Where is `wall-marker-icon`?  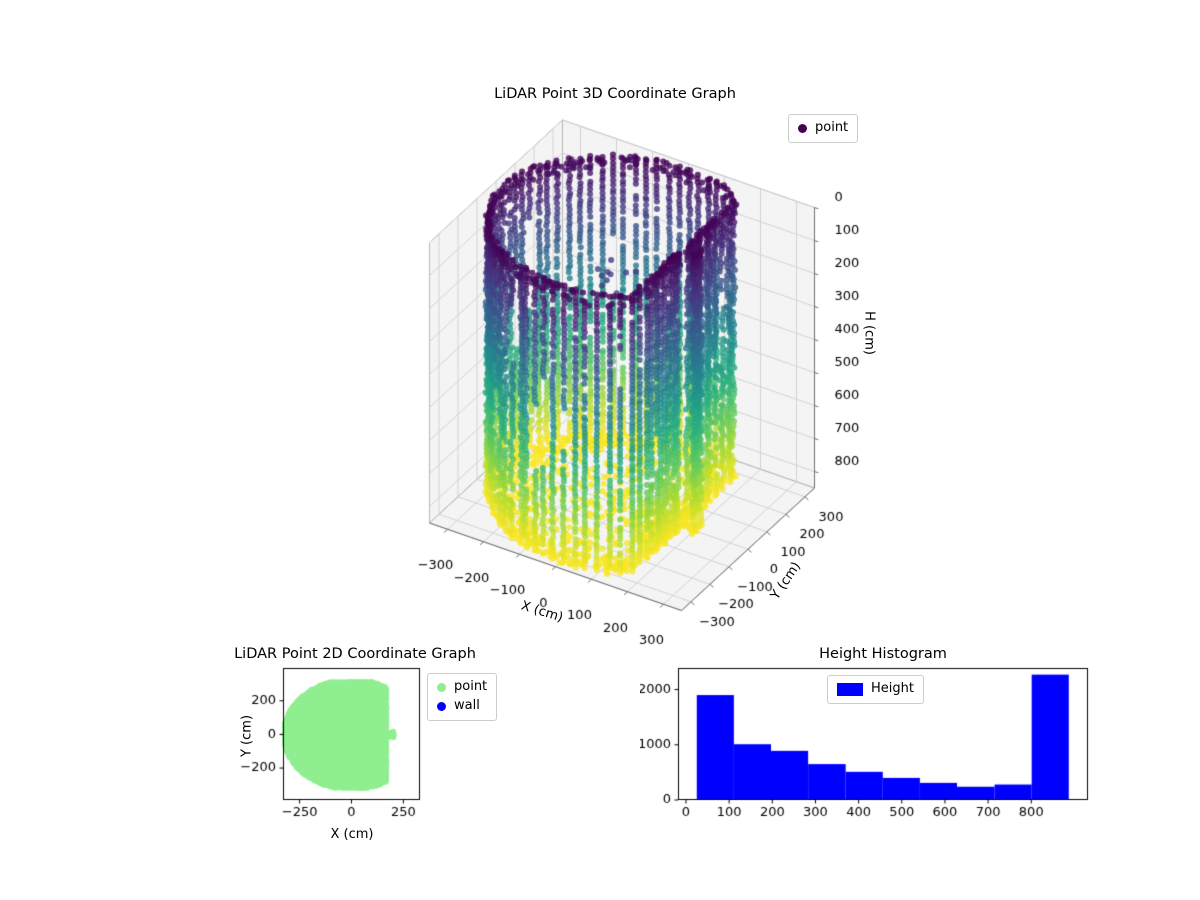
wall-marker-icon is located at coordinates (441, 706).